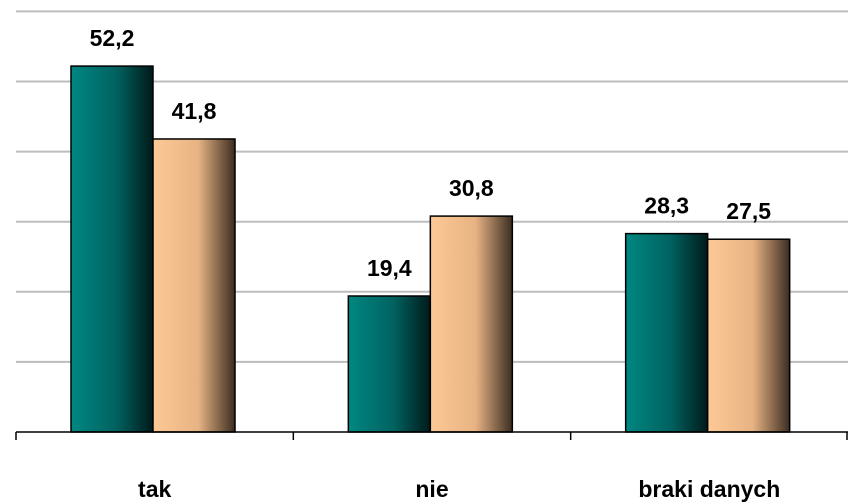 This screenshot has width=848, height=504. I want to click on bar-nie-series2, so click(471, 324).